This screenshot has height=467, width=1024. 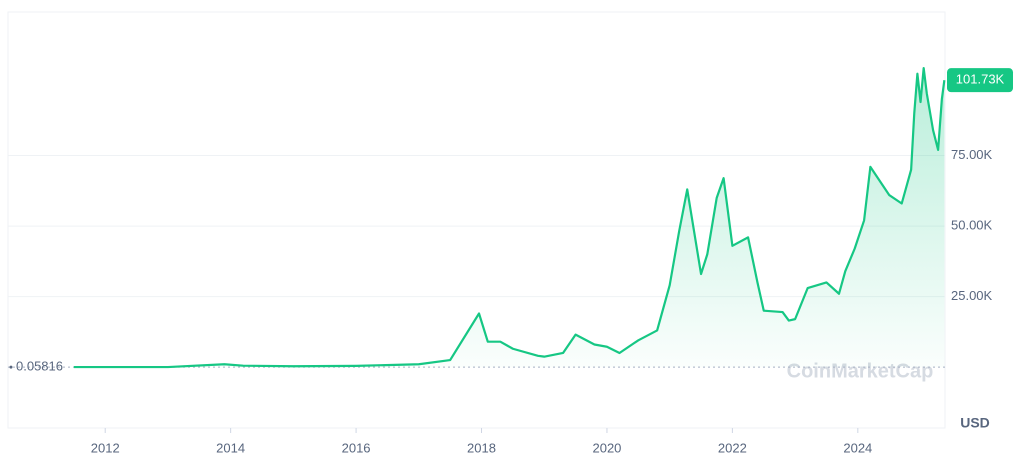 What do you see at coordinates (356, 447) in the screenshot?
I see `x-tick-label: 2016` at bounding box center [356, 447].